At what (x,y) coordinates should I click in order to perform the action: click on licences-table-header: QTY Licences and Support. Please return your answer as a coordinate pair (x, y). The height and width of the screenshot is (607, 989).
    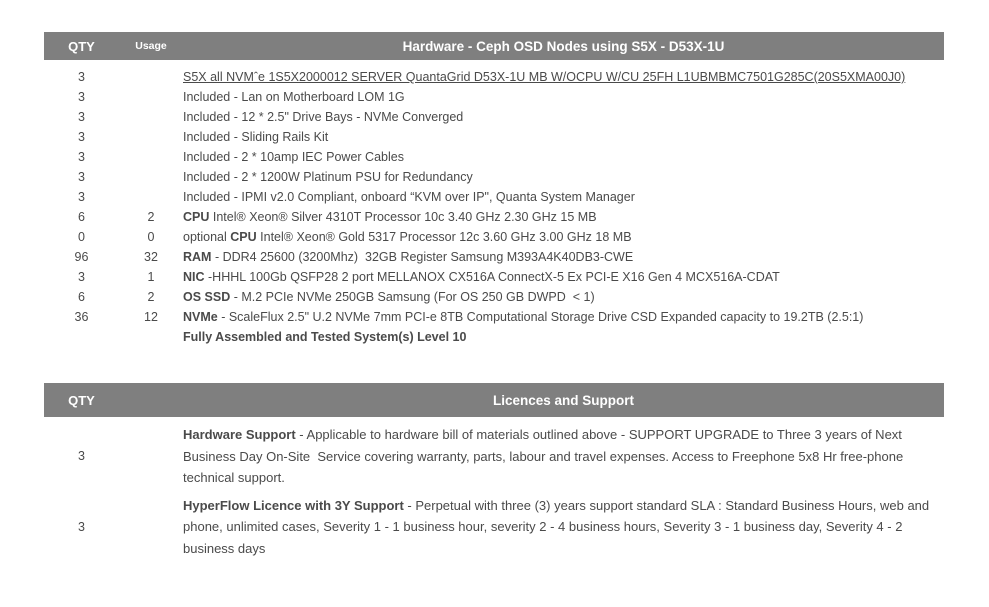
    Looking at the image, I should click on (494, 400).